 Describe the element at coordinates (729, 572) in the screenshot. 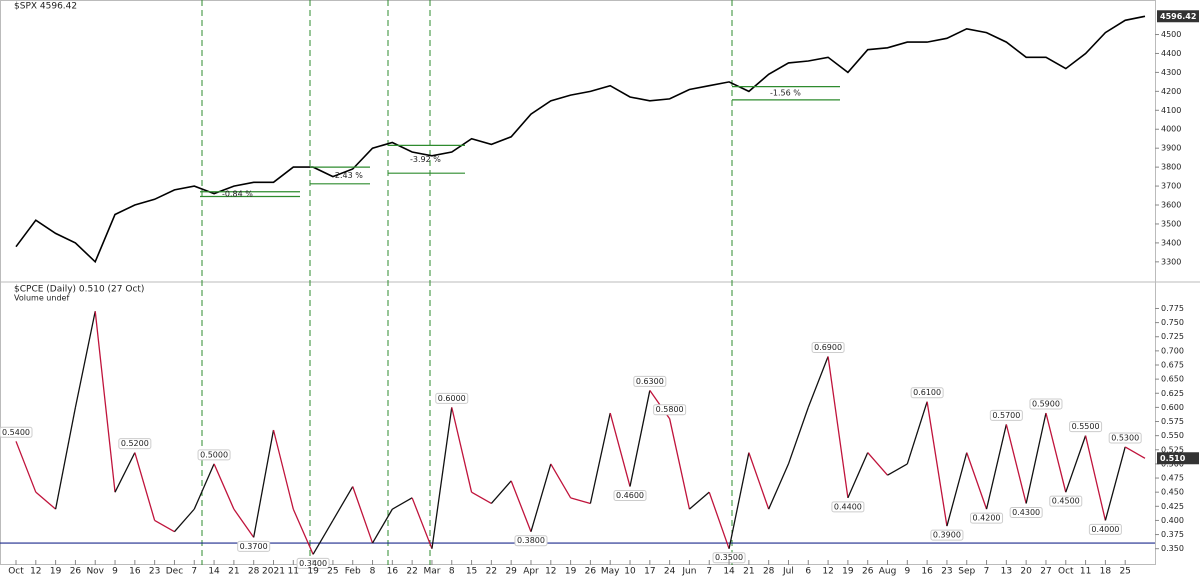

I see `x-tick-label: 14` at that location.